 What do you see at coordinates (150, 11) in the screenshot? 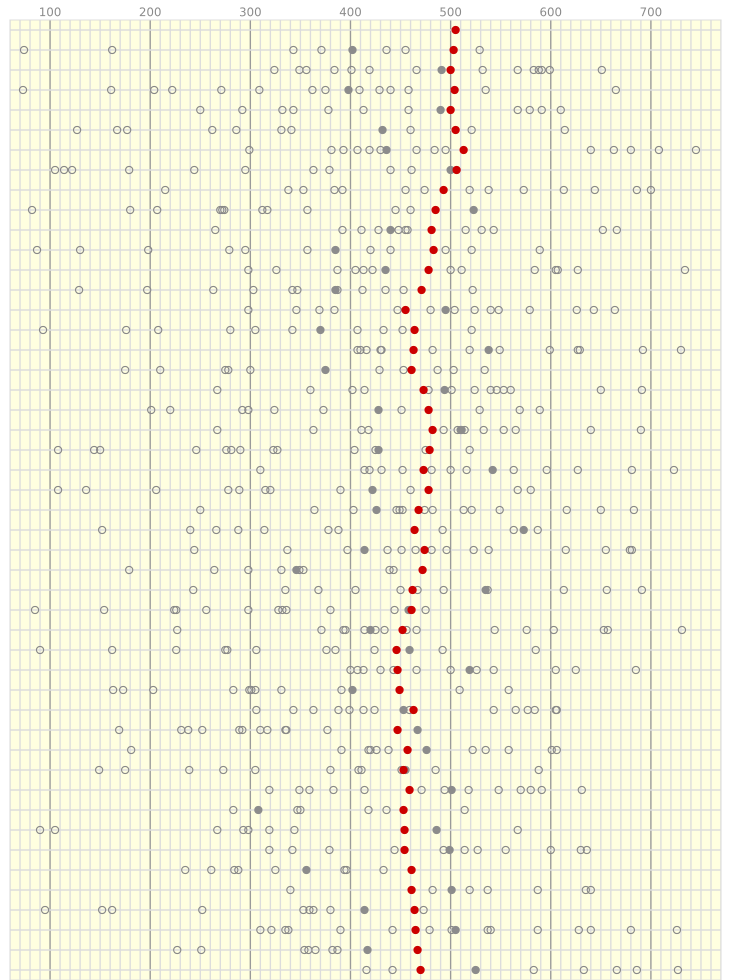
I see `x-tick-label: 200` at bounding box center [150, 11].